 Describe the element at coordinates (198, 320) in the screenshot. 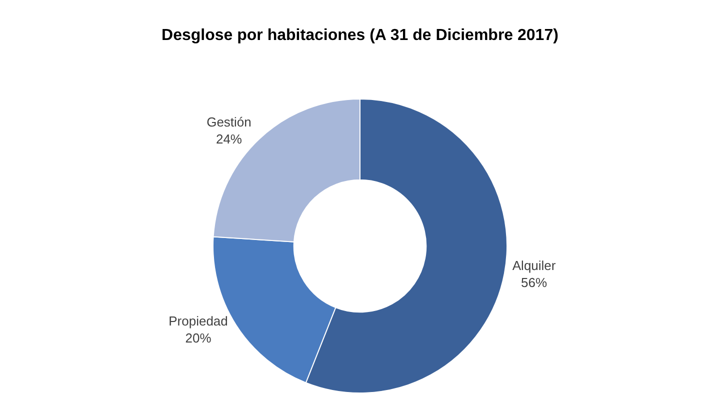

I see `slice-label: Propiedad` at that location.